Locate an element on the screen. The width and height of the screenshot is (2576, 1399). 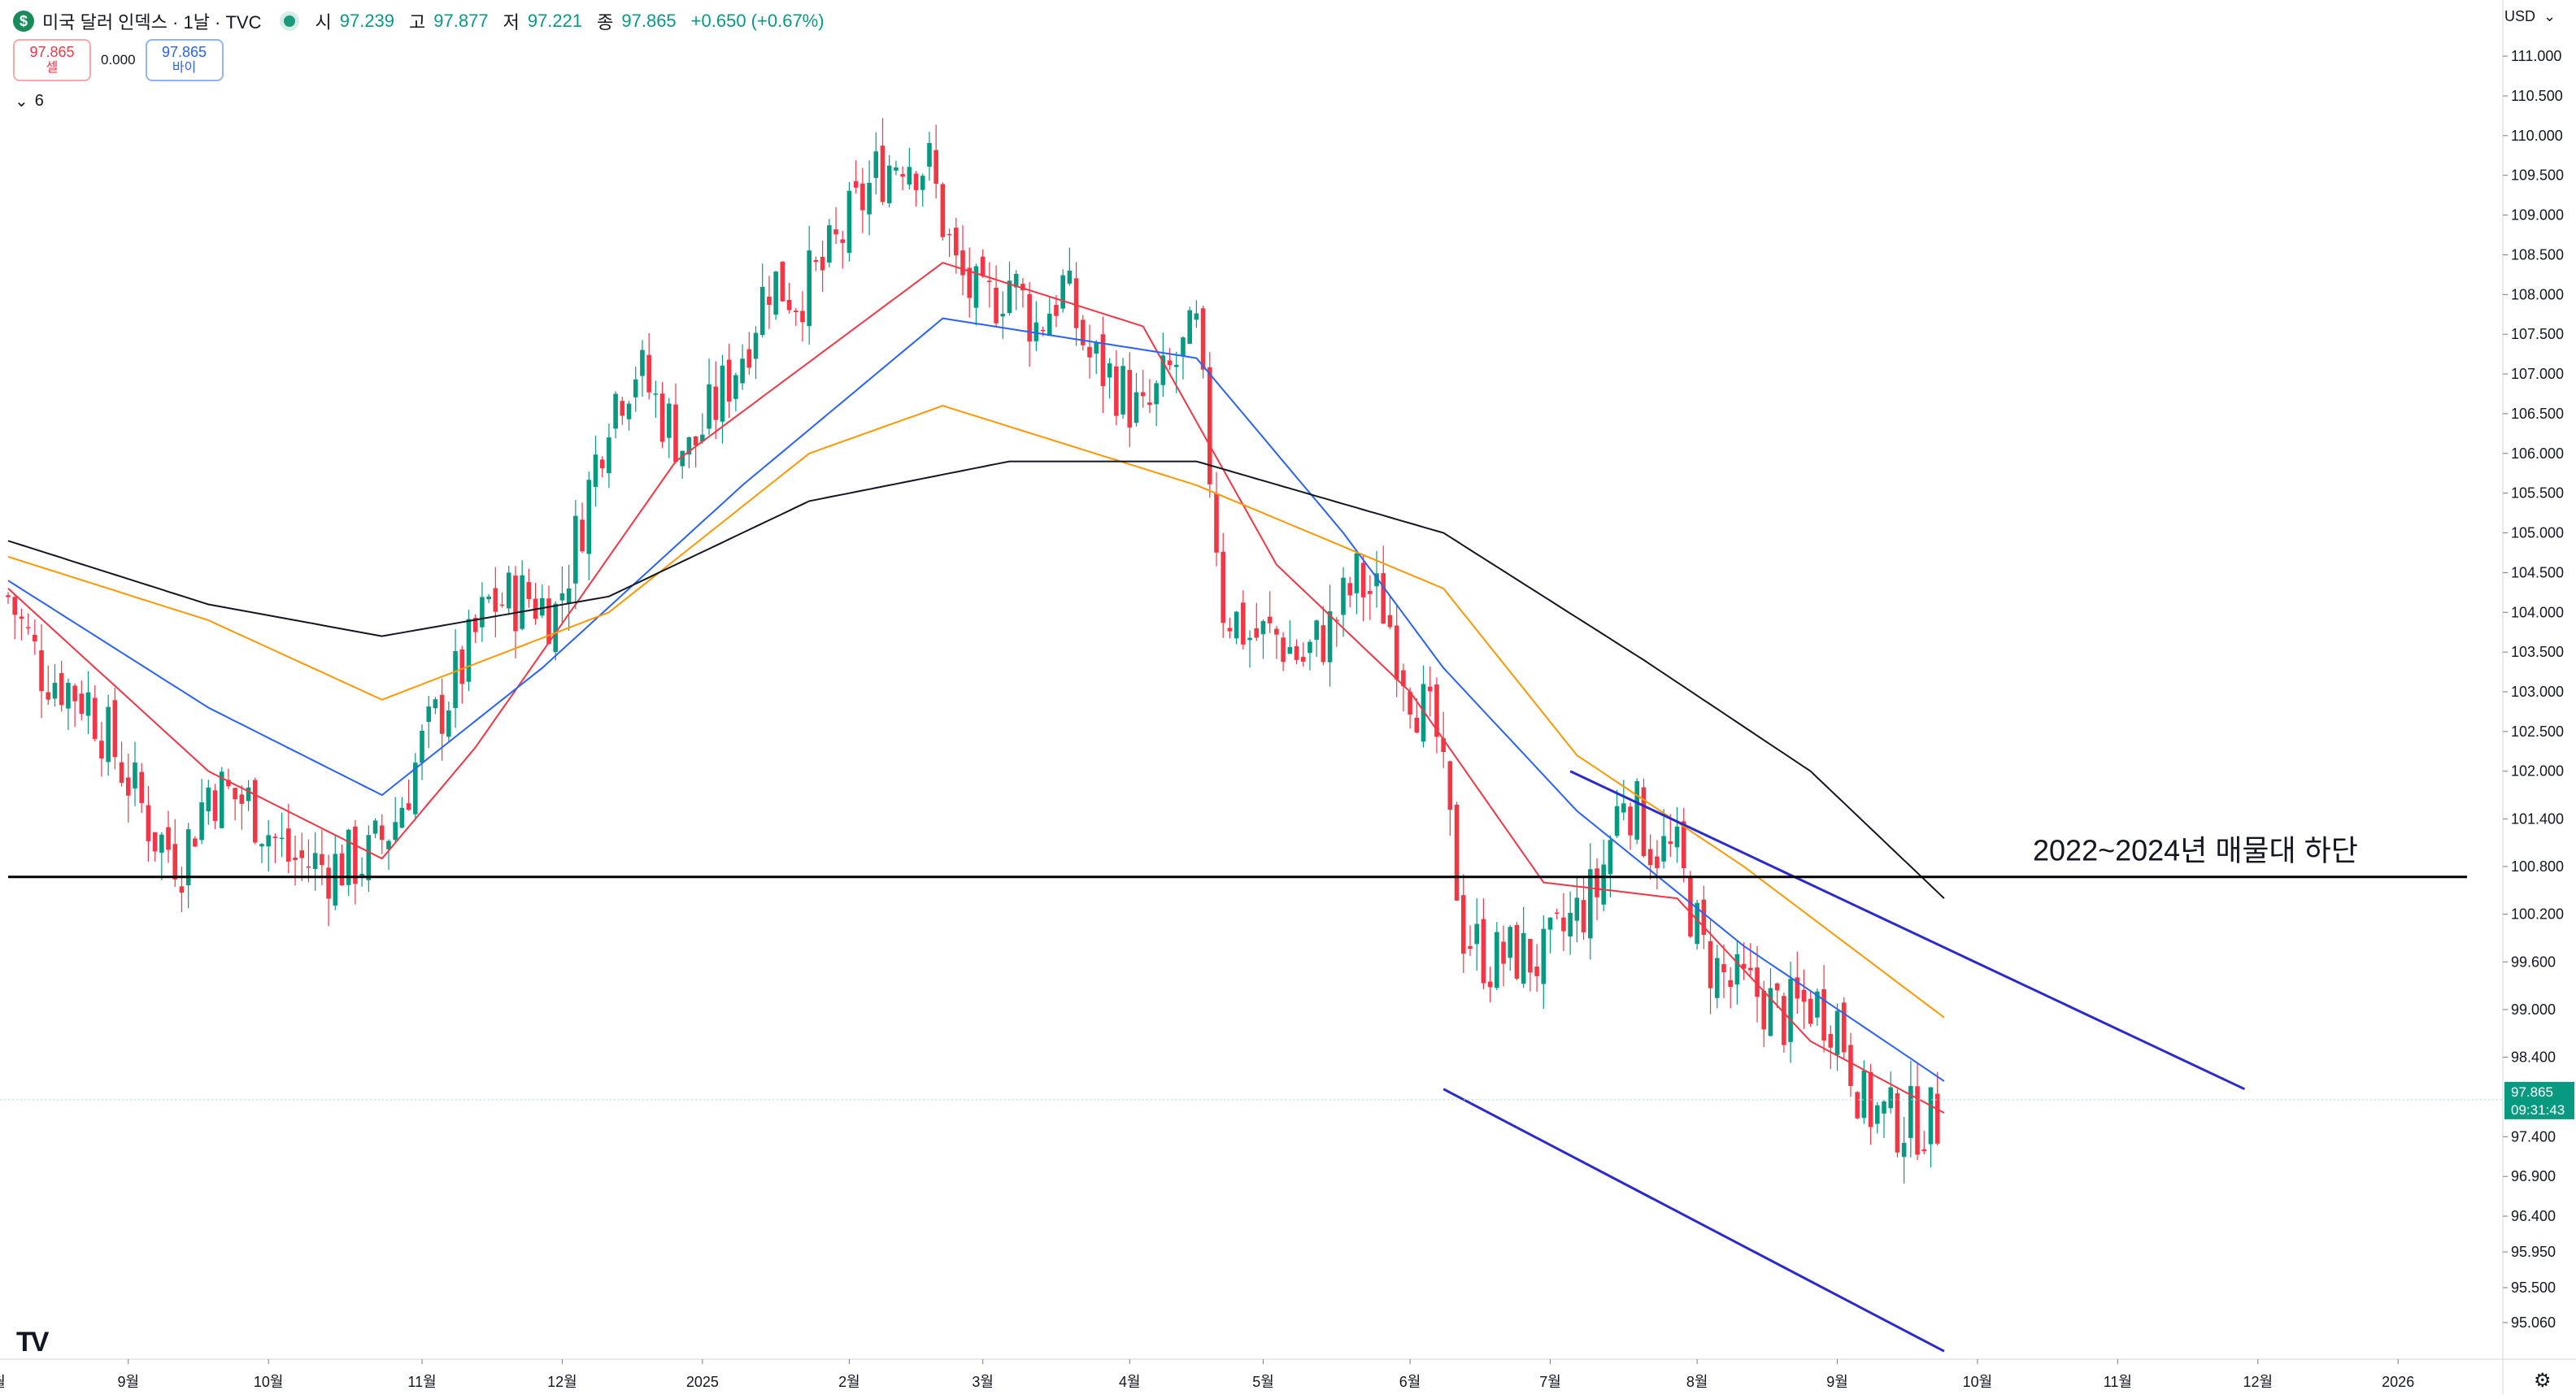
indicators-count: 6 is located at coordinates (39, 101).